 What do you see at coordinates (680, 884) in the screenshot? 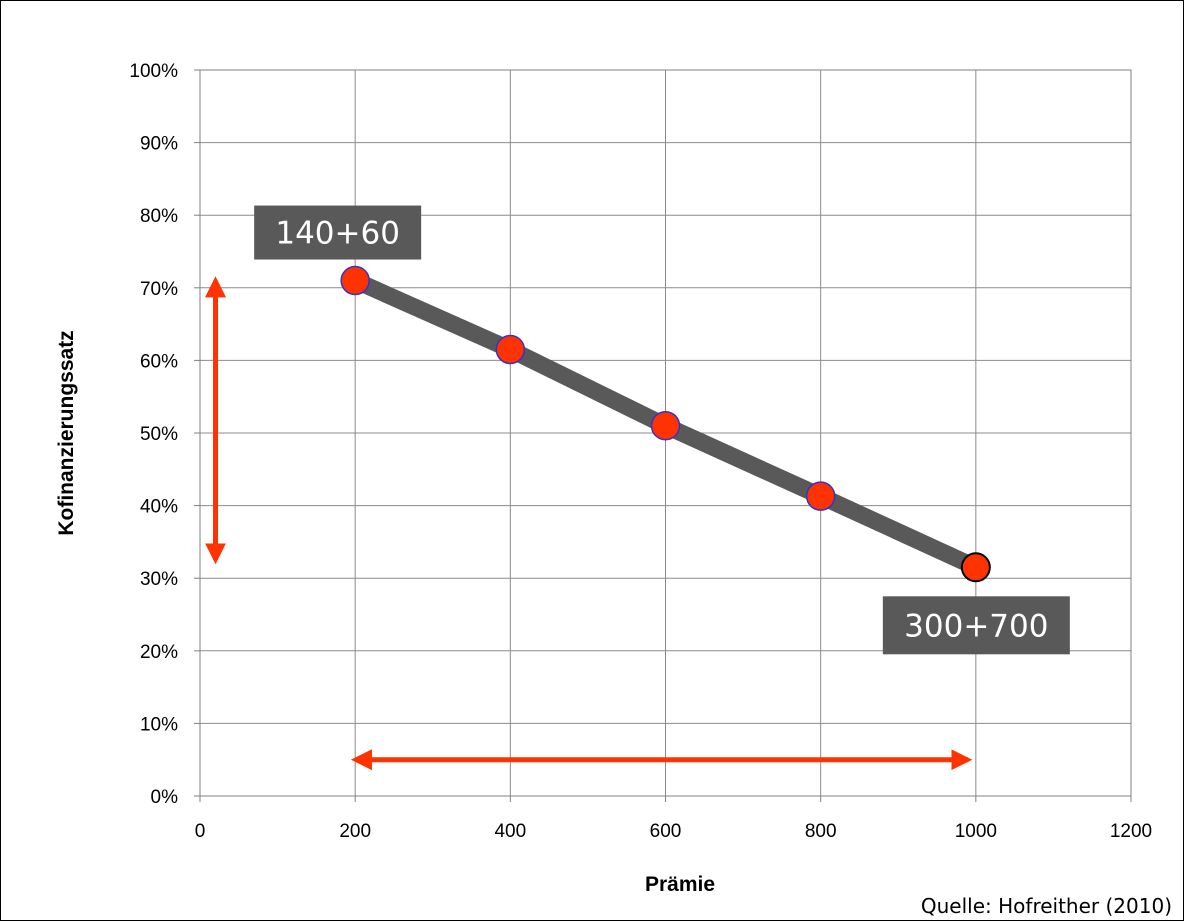
I see `x-axis-title: Prämie` at bounding box center [680, 884].